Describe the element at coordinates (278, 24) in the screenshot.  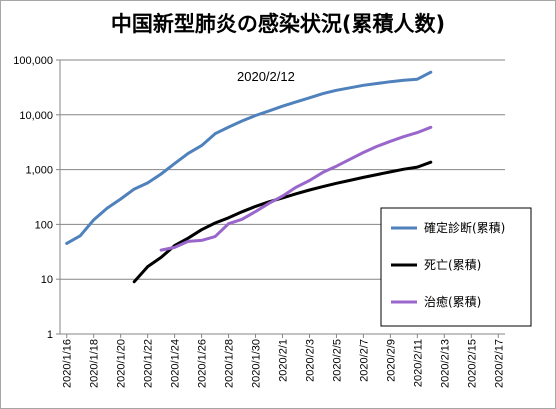
I see `chart-title: 中国新型肺炎の感染状況(累積人数)` at that location.